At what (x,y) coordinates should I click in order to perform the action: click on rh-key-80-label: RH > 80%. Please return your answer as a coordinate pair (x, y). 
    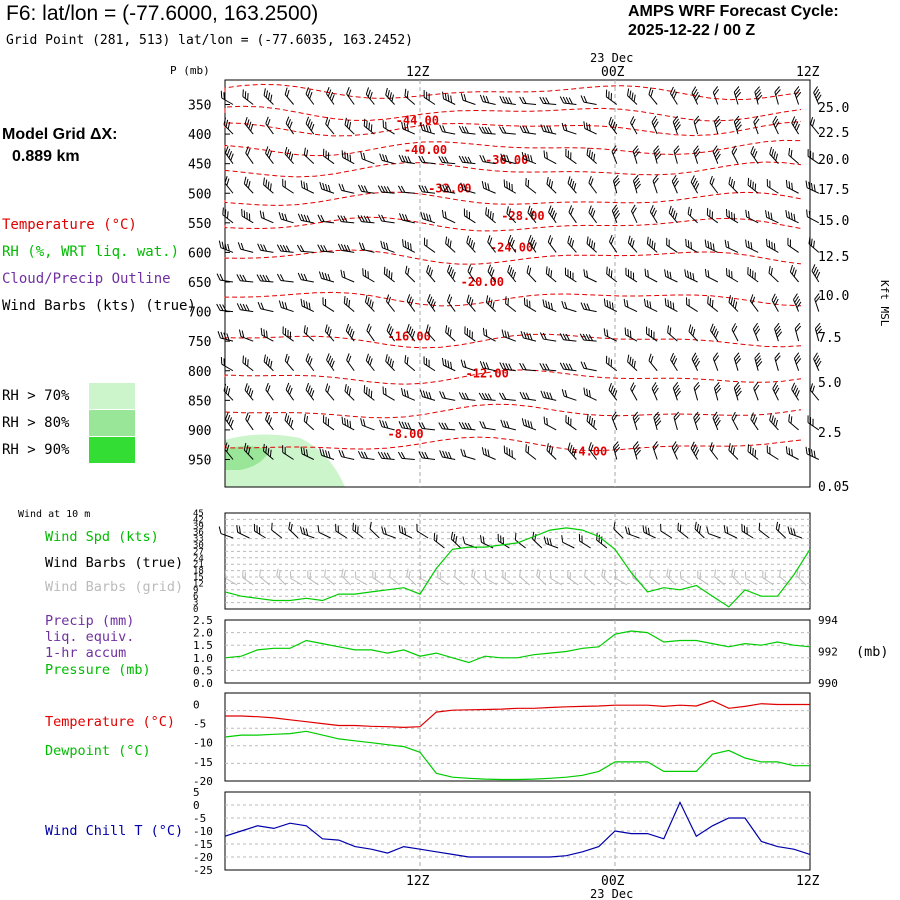
    Looking at the image, I should click on (36, 423).